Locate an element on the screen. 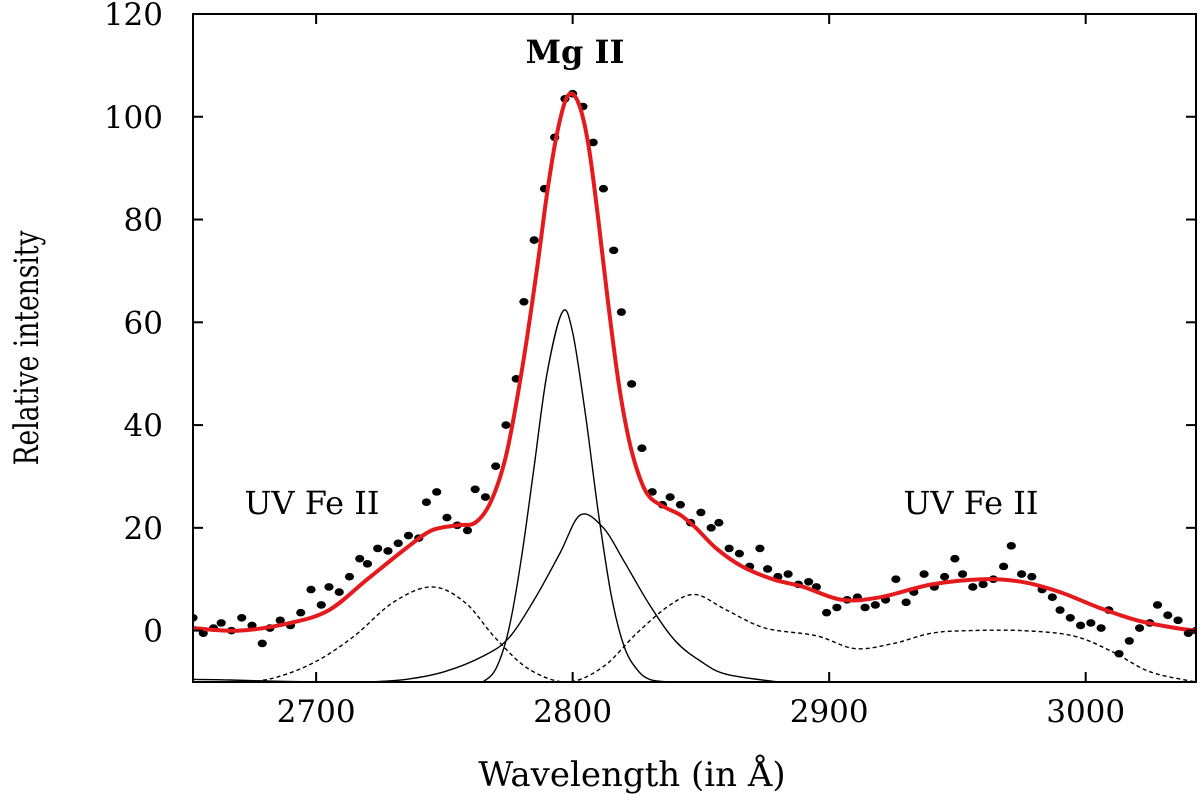  annotation-uv-fe-ii-left: UV Fe II is located at coordinates (311, 503).